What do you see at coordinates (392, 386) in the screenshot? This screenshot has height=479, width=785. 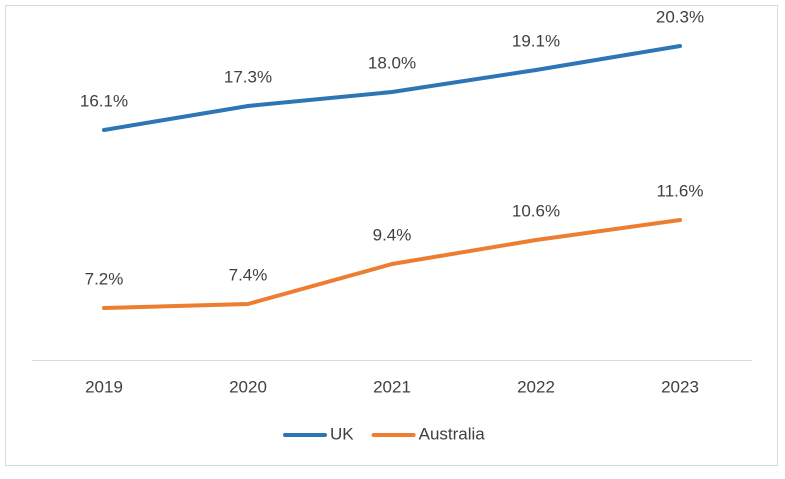 I see `x-tick-label: 2021` at bounding box center [392, 386].